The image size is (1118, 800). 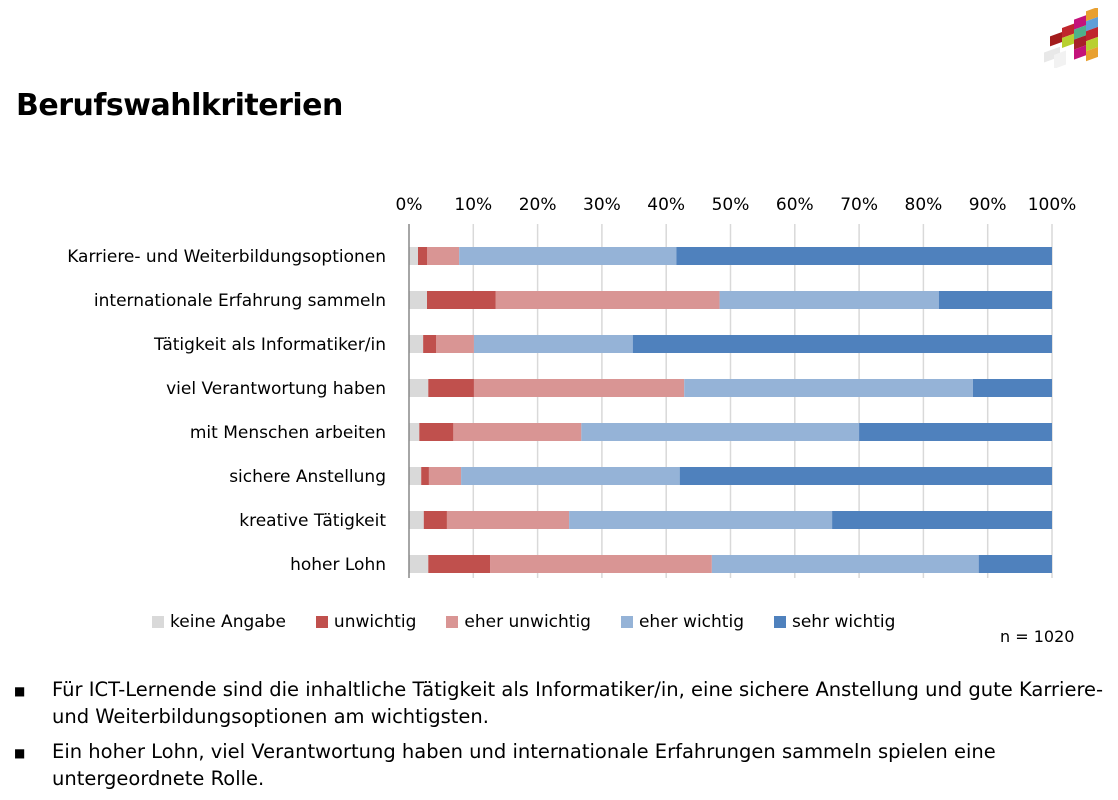 I want to click on category-label: hoher Lohn, so click(x=338, y=565).